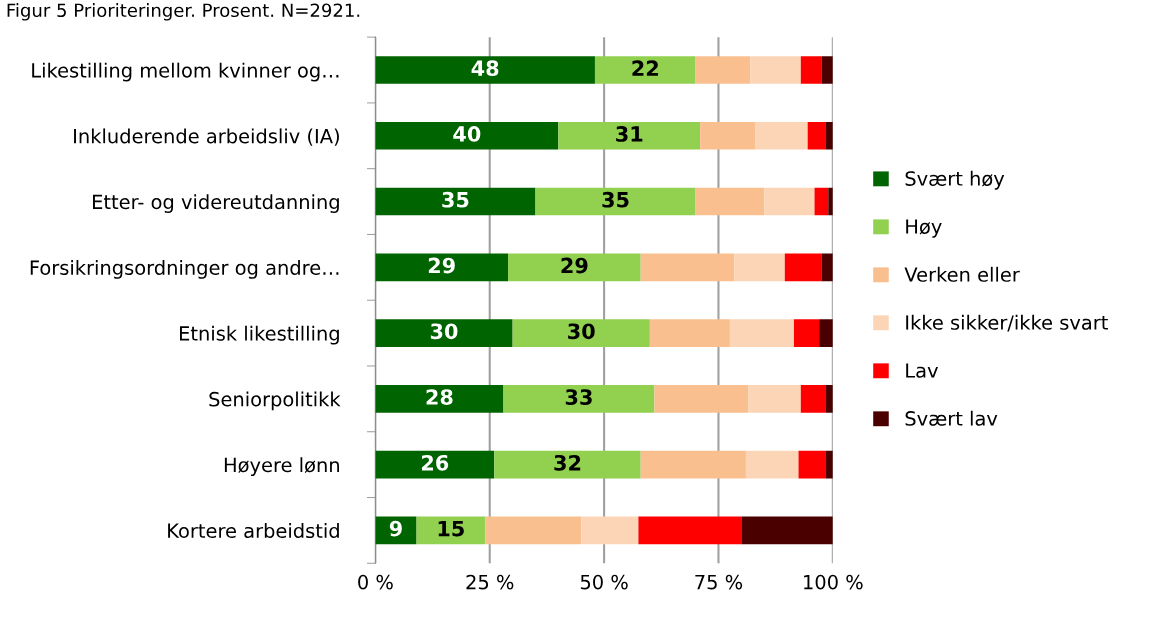  I want to click on legend-label: Verken eller, so click(962, 274).